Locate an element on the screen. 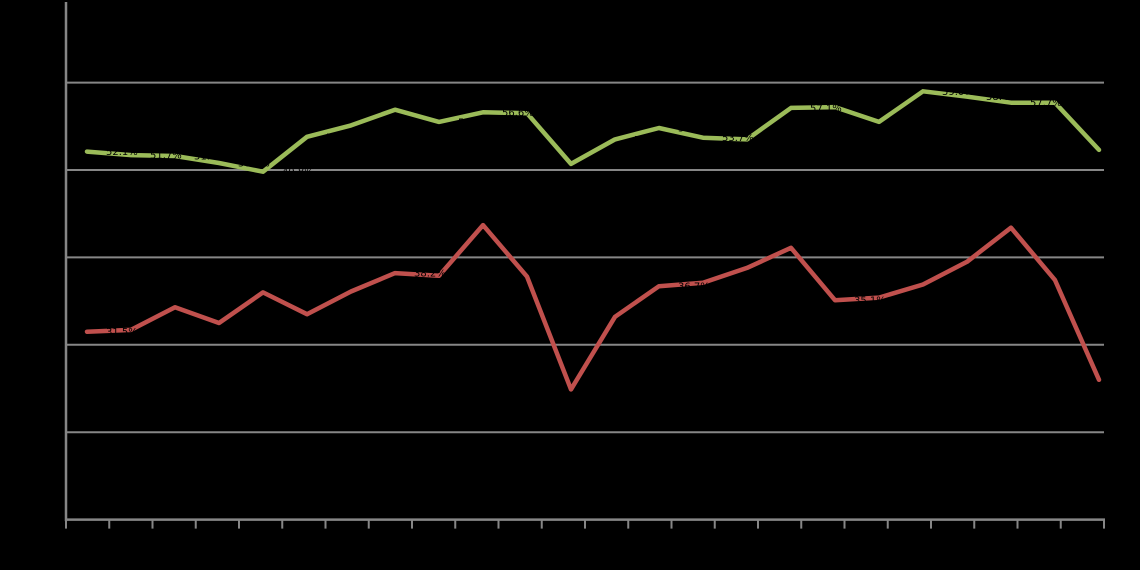  upper-green-series-data-label: 50.8% is located at coordinates (254, 164).